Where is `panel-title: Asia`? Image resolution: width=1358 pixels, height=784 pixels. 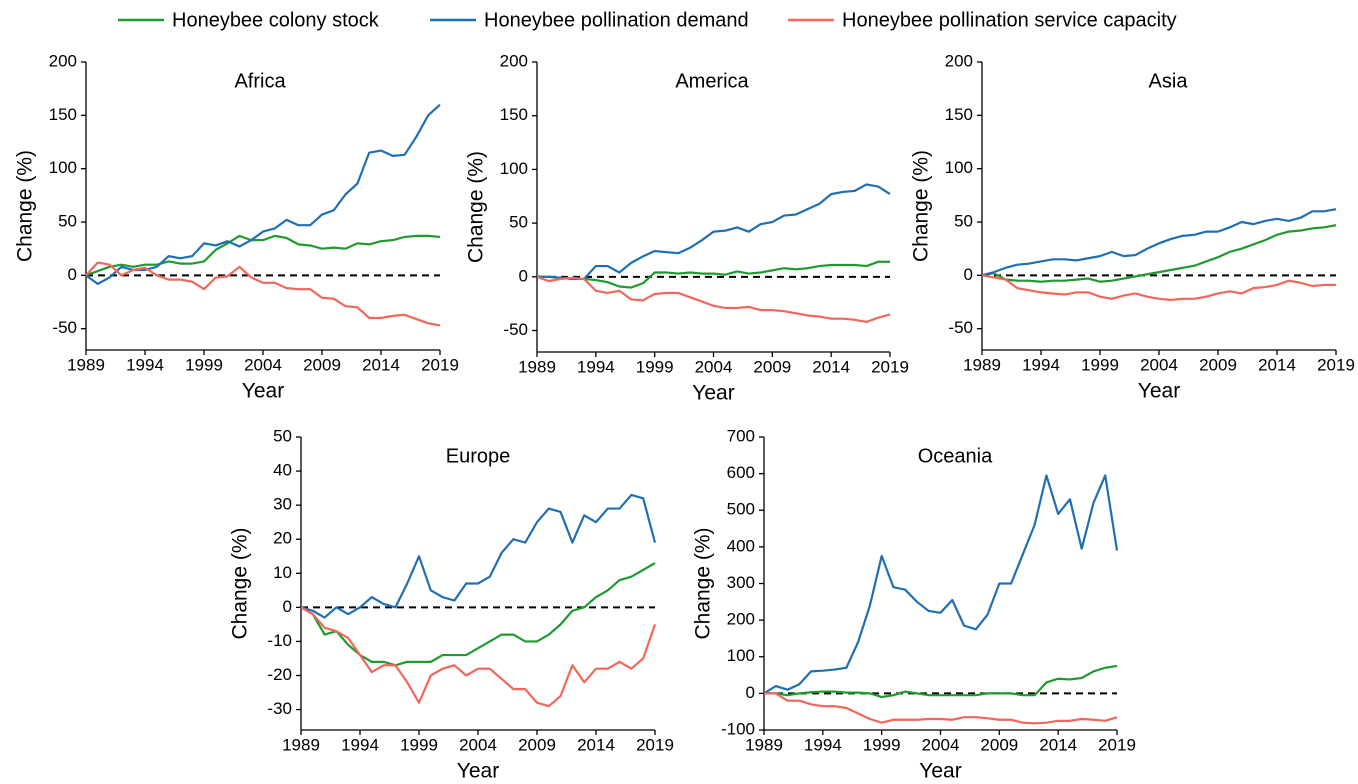 panel-title: Asia is located at coordinates (1169, 81).